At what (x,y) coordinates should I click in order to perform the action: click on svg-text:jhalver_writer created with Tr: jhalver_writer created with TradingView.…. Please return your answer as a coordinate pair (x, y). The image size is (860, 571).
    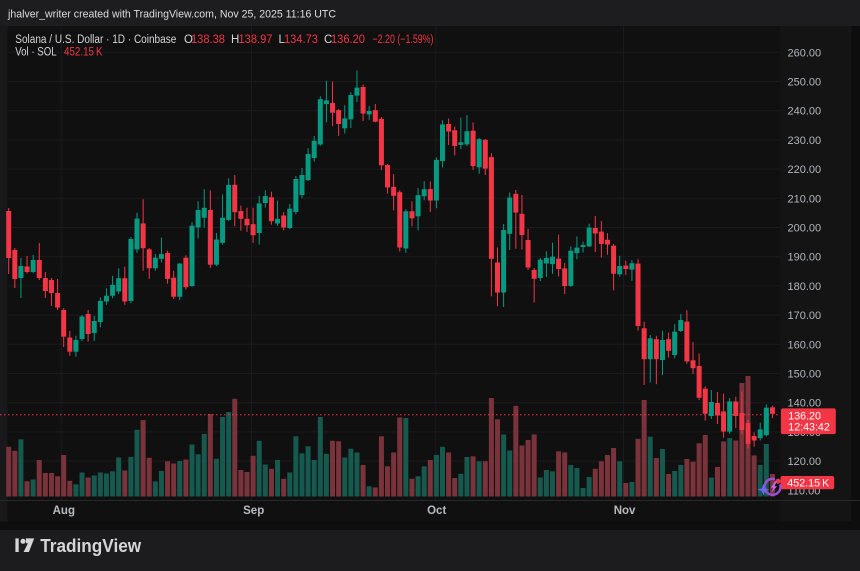
    Looking at the image, I should click on (171, 14).